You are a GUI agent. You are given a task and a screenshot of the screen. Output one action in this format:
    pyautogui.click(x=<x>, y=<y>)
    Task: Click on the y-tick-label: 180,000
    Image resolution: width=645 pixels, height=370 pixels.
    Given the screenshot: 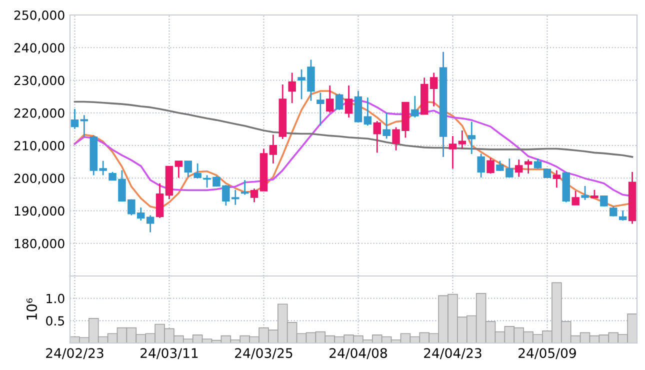 What is the action you would take?
    pyautogui.click(x=39, y=244)
    